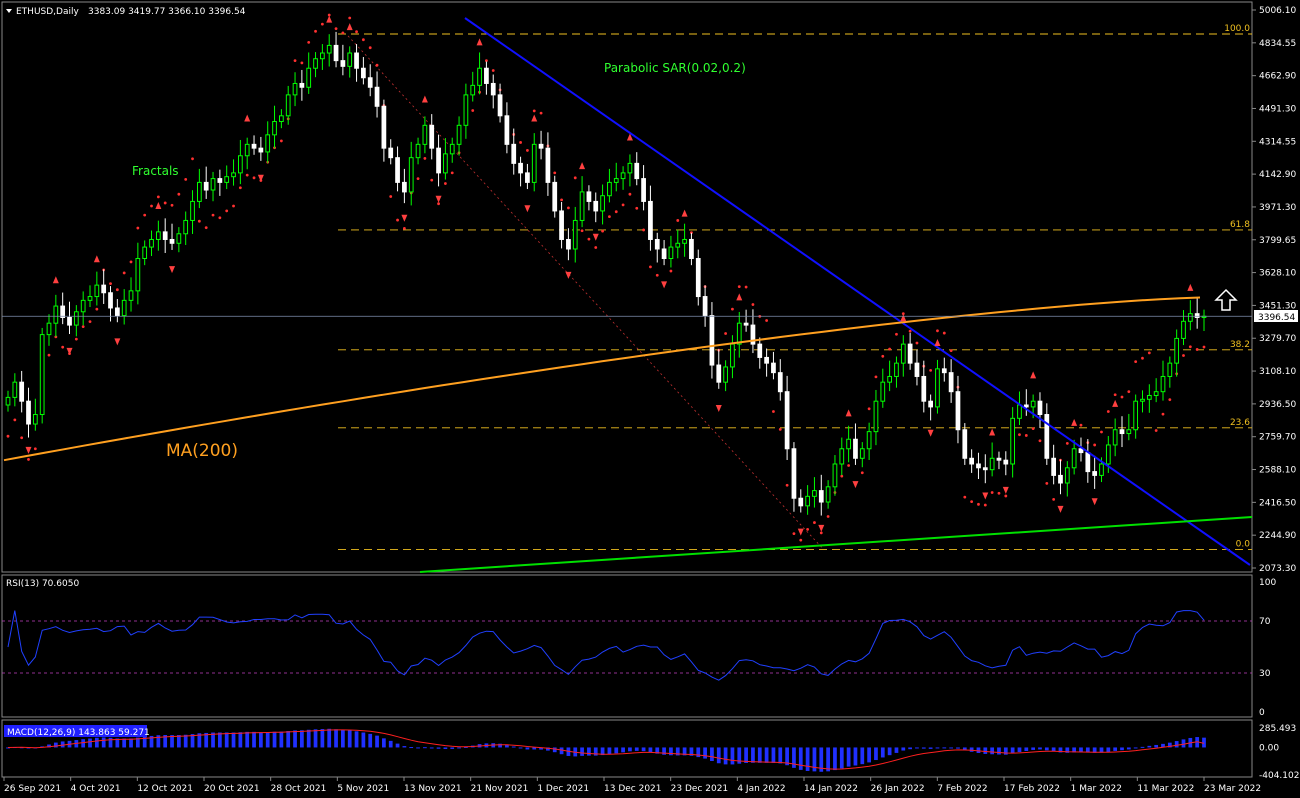 The image size is (1300, 798). What do you see at coordinates (329, 19) in the screenshot?
I see `fractal-up-marker` at bounding box center [329, 19].